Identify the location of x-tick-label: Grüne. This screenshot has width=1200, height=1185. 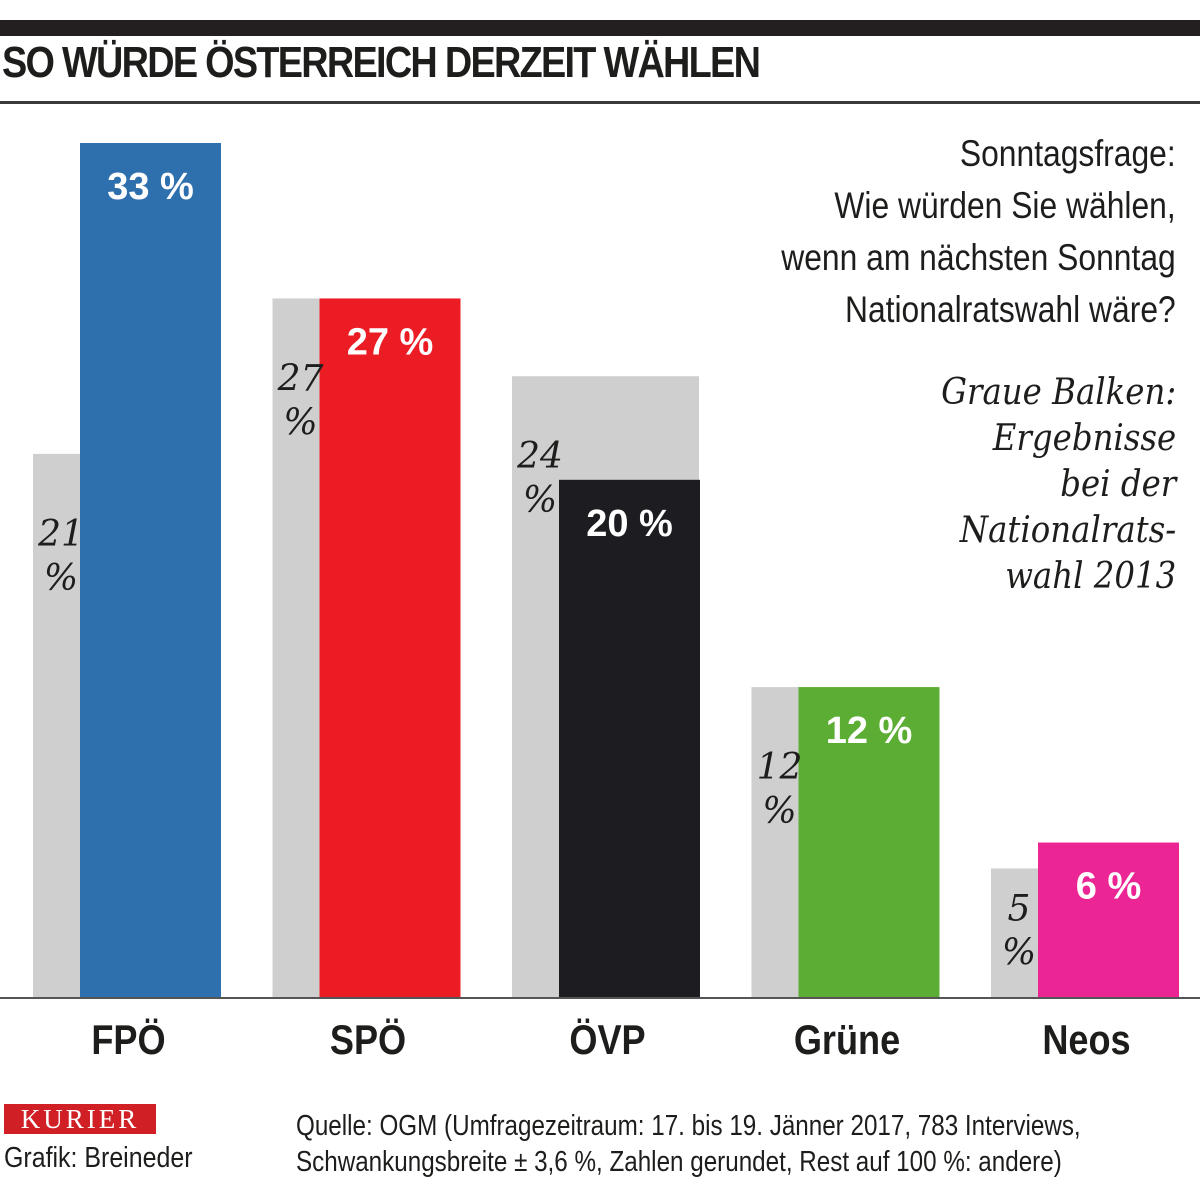
(847, 1041).